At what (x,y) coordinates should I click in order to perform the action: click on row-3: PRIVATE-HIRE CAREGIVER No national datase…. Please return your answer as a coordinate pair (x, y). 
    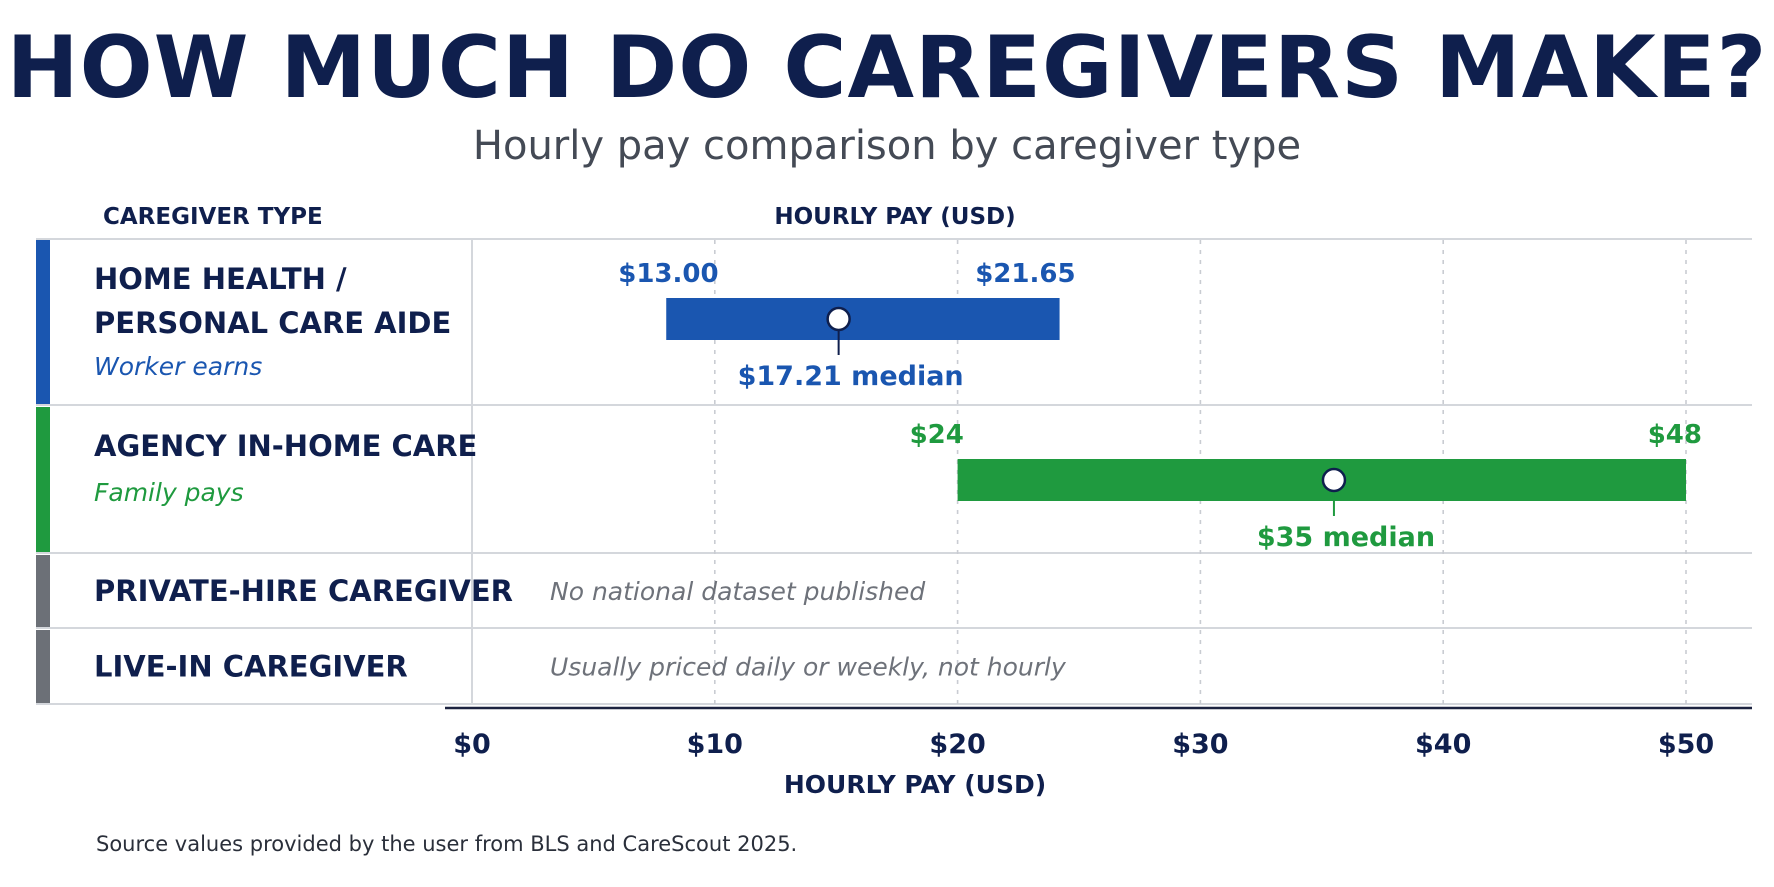
    Looking at the image, I should click on (480, 591).